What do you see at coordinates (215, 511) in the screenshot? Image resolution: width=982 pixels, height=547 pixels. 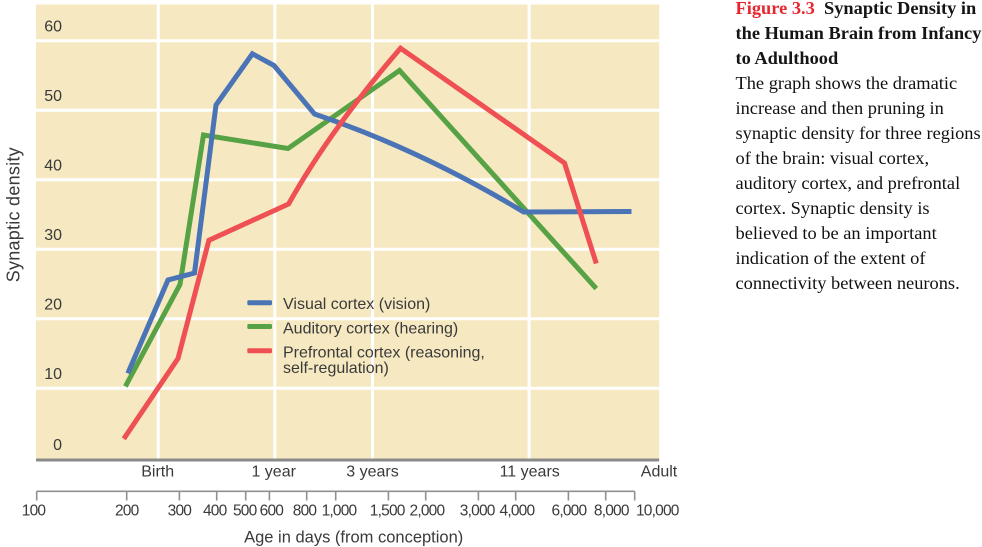 I see `svg-text: 400` at bounding box center [215, 511].